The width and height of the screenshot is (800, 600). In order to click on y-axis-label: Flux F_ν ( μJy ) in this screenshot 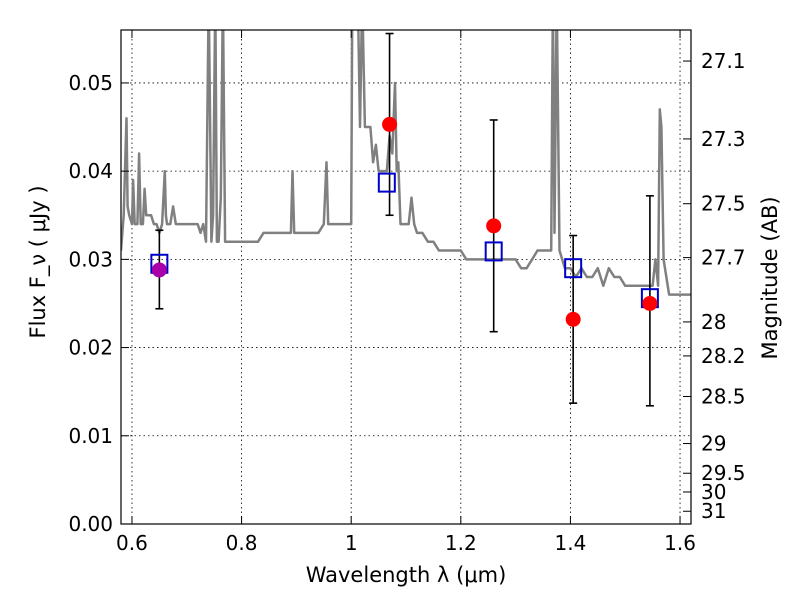, I will do `click(38, 261)`.